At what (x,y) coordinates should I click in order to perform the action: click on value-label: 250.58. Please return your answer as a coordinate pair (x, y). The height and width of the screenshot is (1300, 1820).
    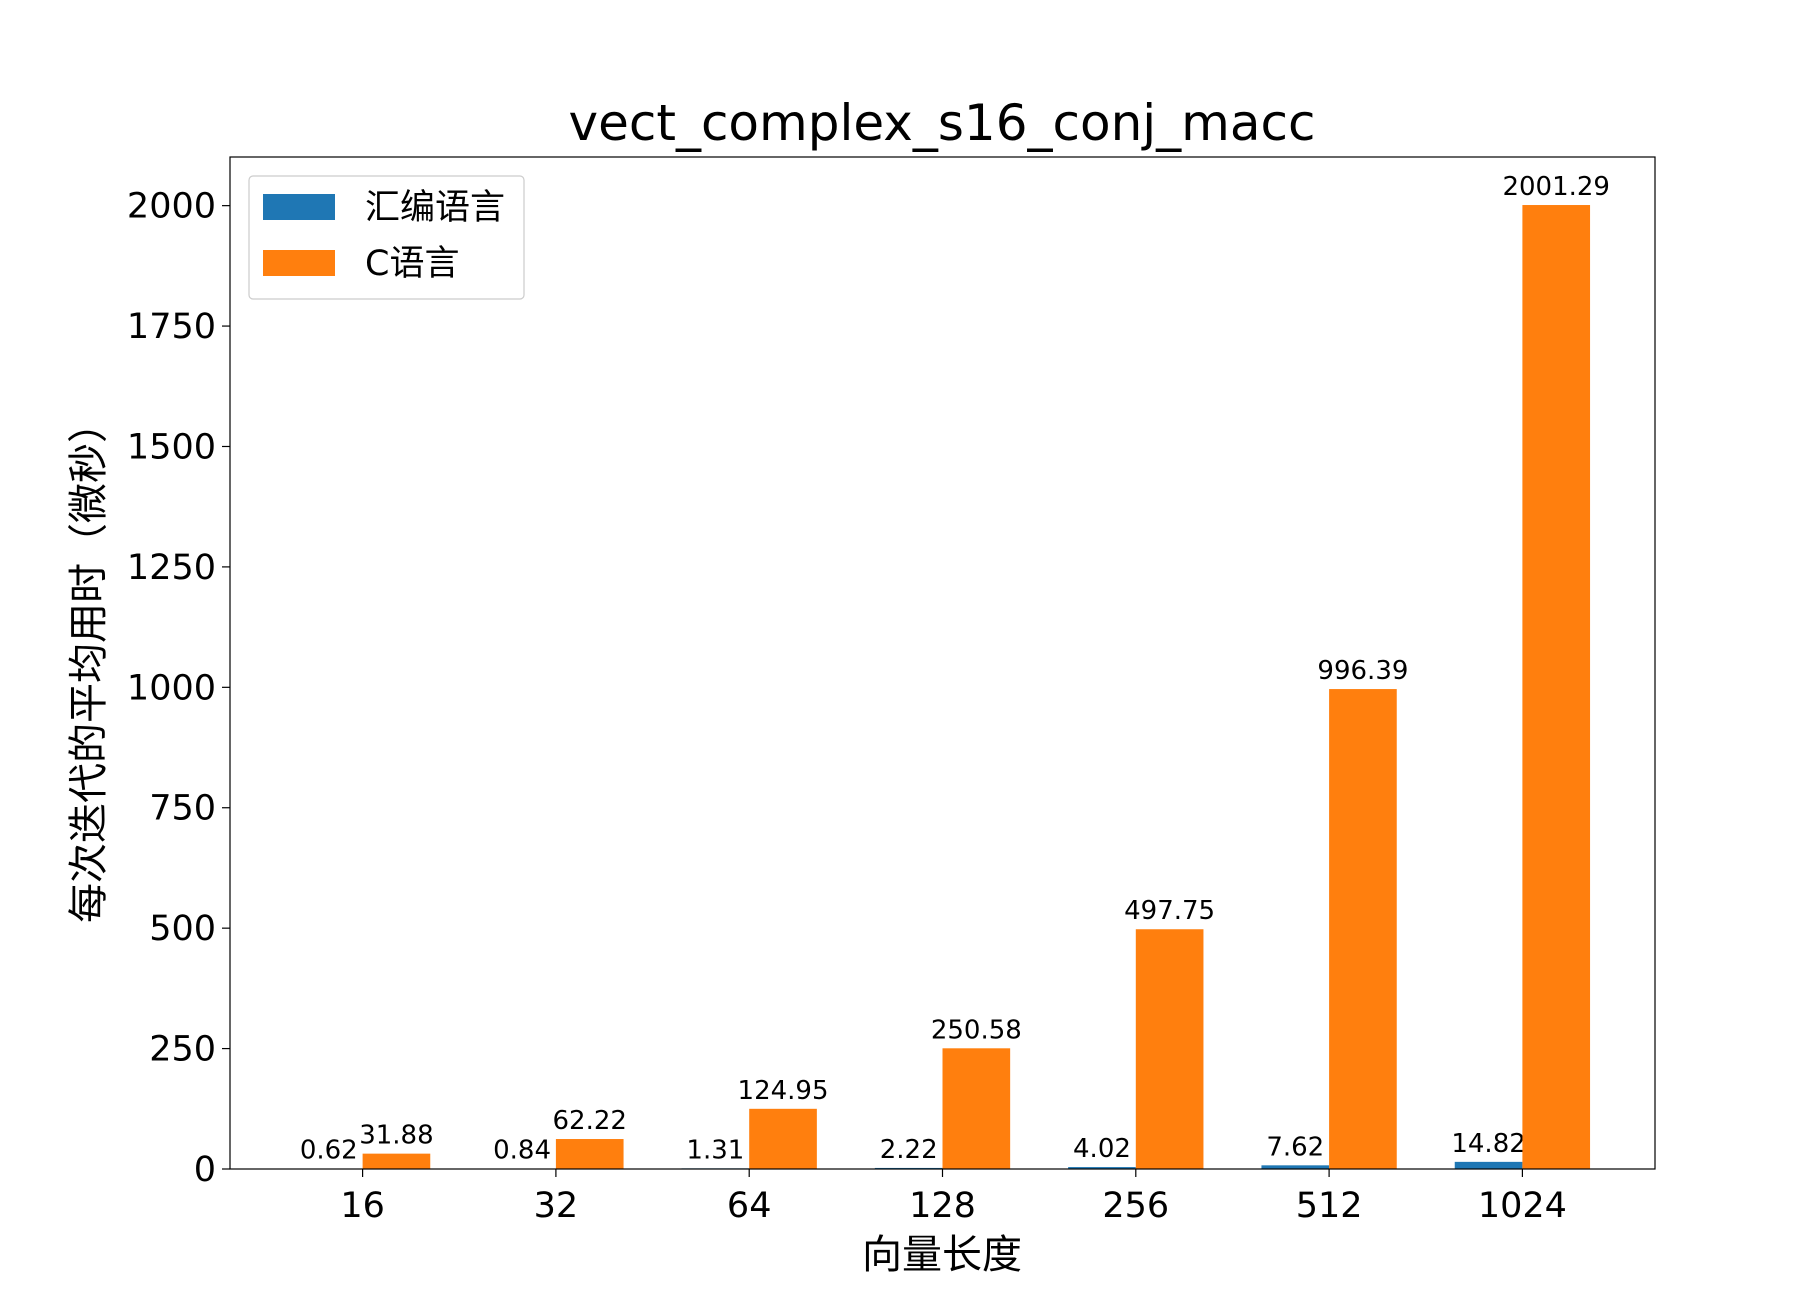
    Looking at the image, I should click on (976, 1030).